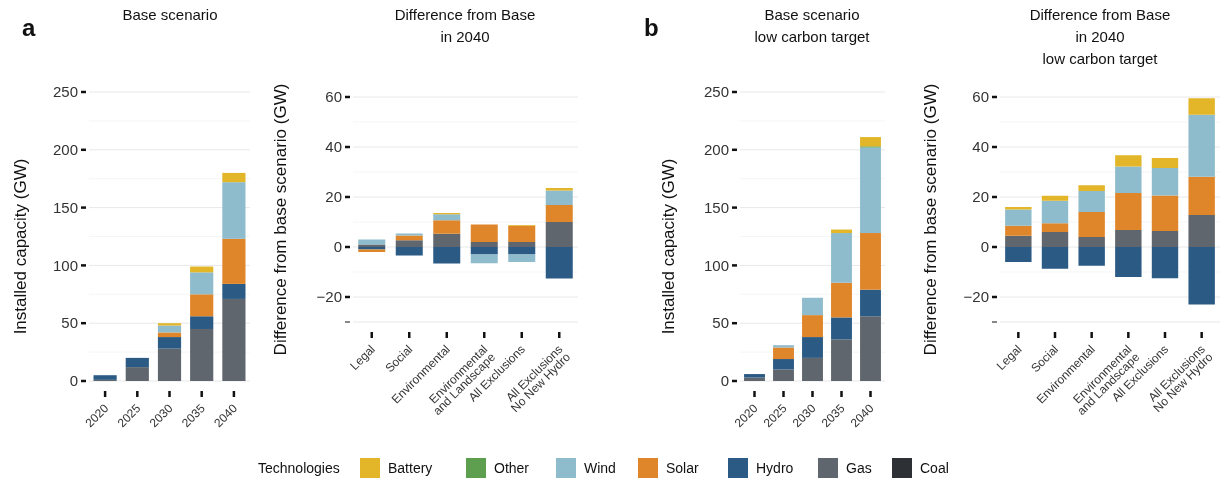  What do you see at coordinates (65, 207) in the screenshot?
I see `y-tick-label: 150` at bounding box center [65, 207].